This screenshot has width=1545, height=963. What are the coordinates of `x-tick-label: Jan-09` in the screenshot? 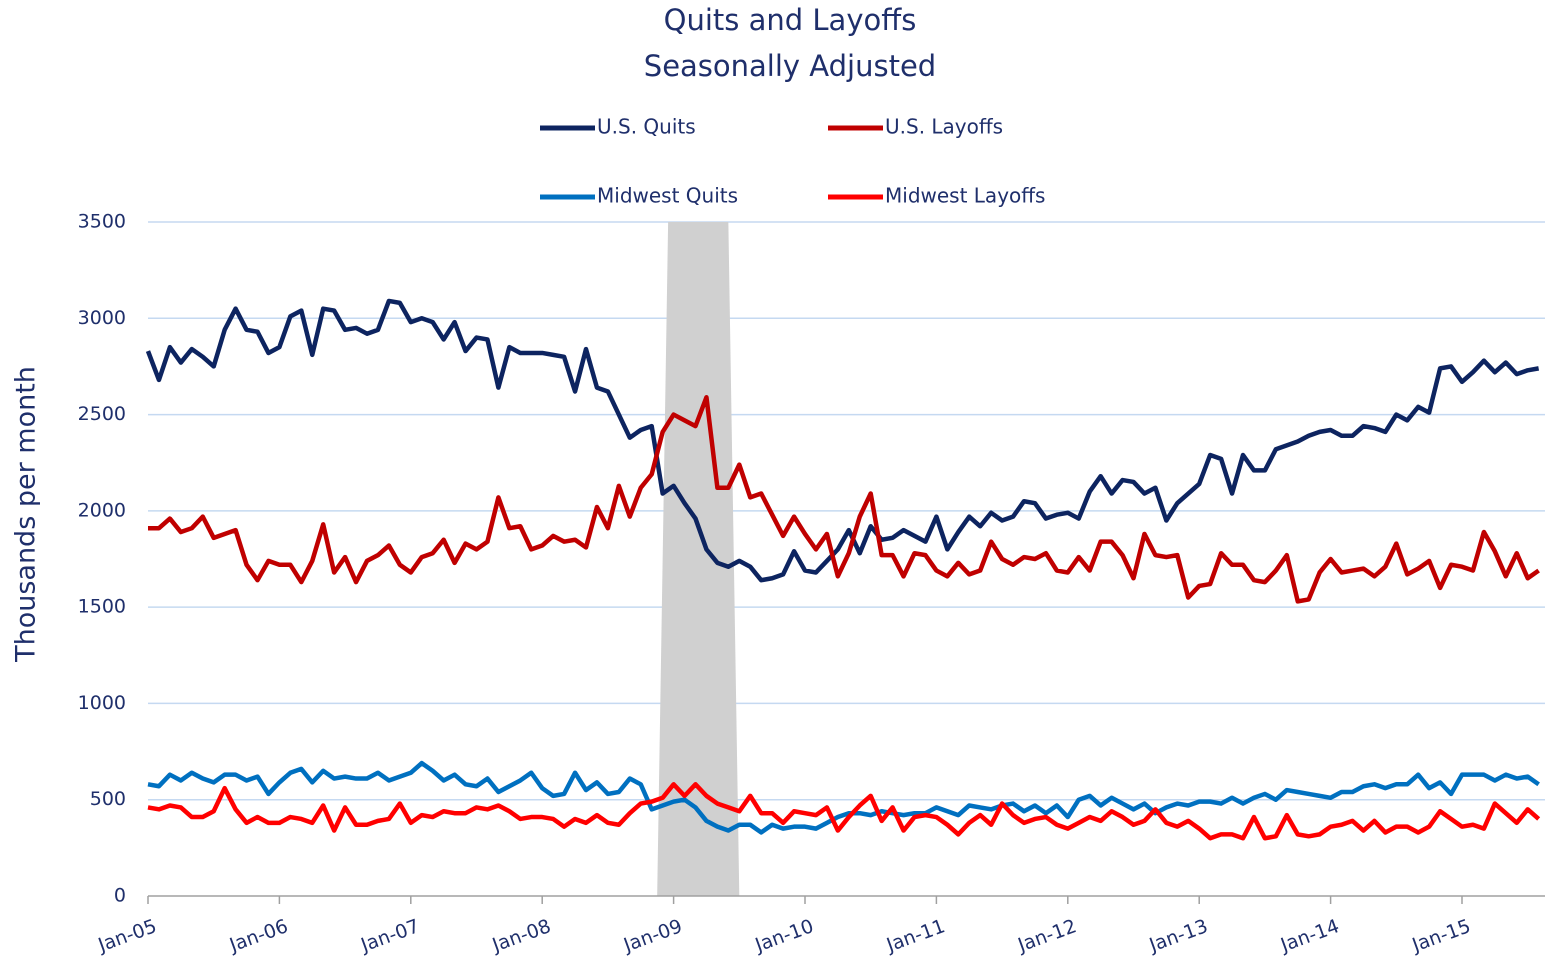 It's located at (652, 936).